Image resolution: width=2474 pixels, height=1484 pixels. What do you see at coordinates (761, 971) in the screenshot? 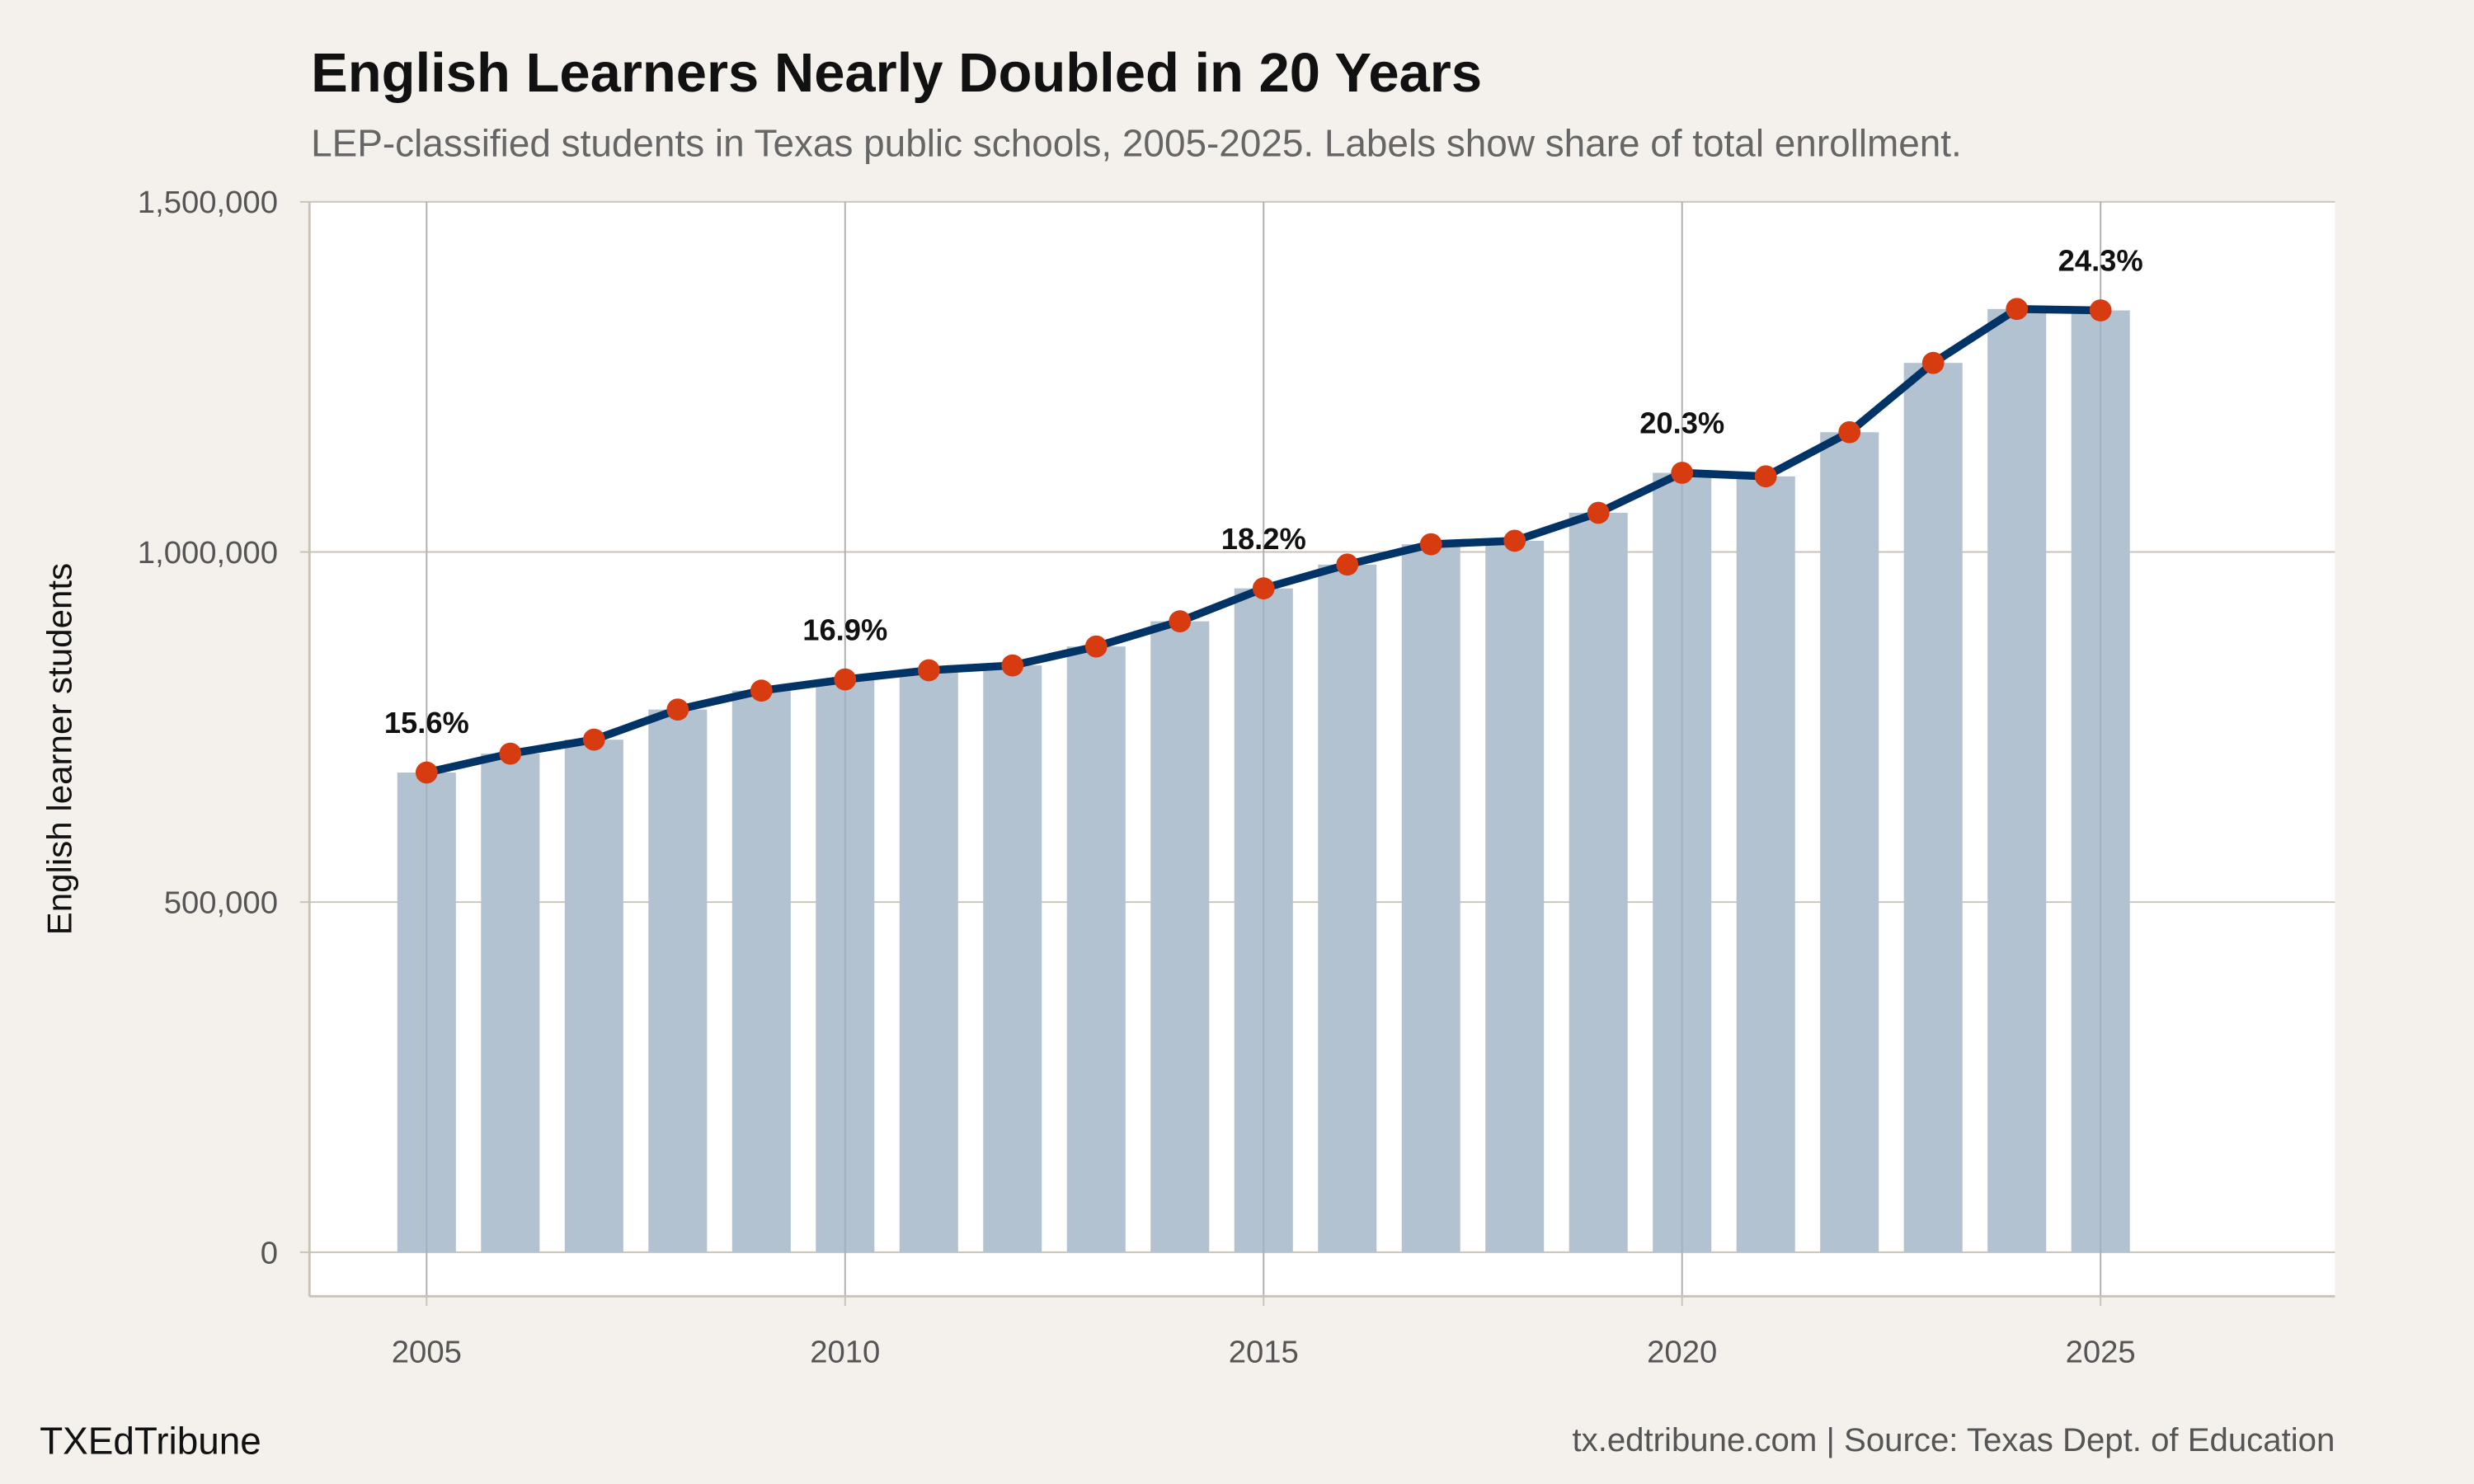
I see `bar-2009` at bounding box center [761, 971].